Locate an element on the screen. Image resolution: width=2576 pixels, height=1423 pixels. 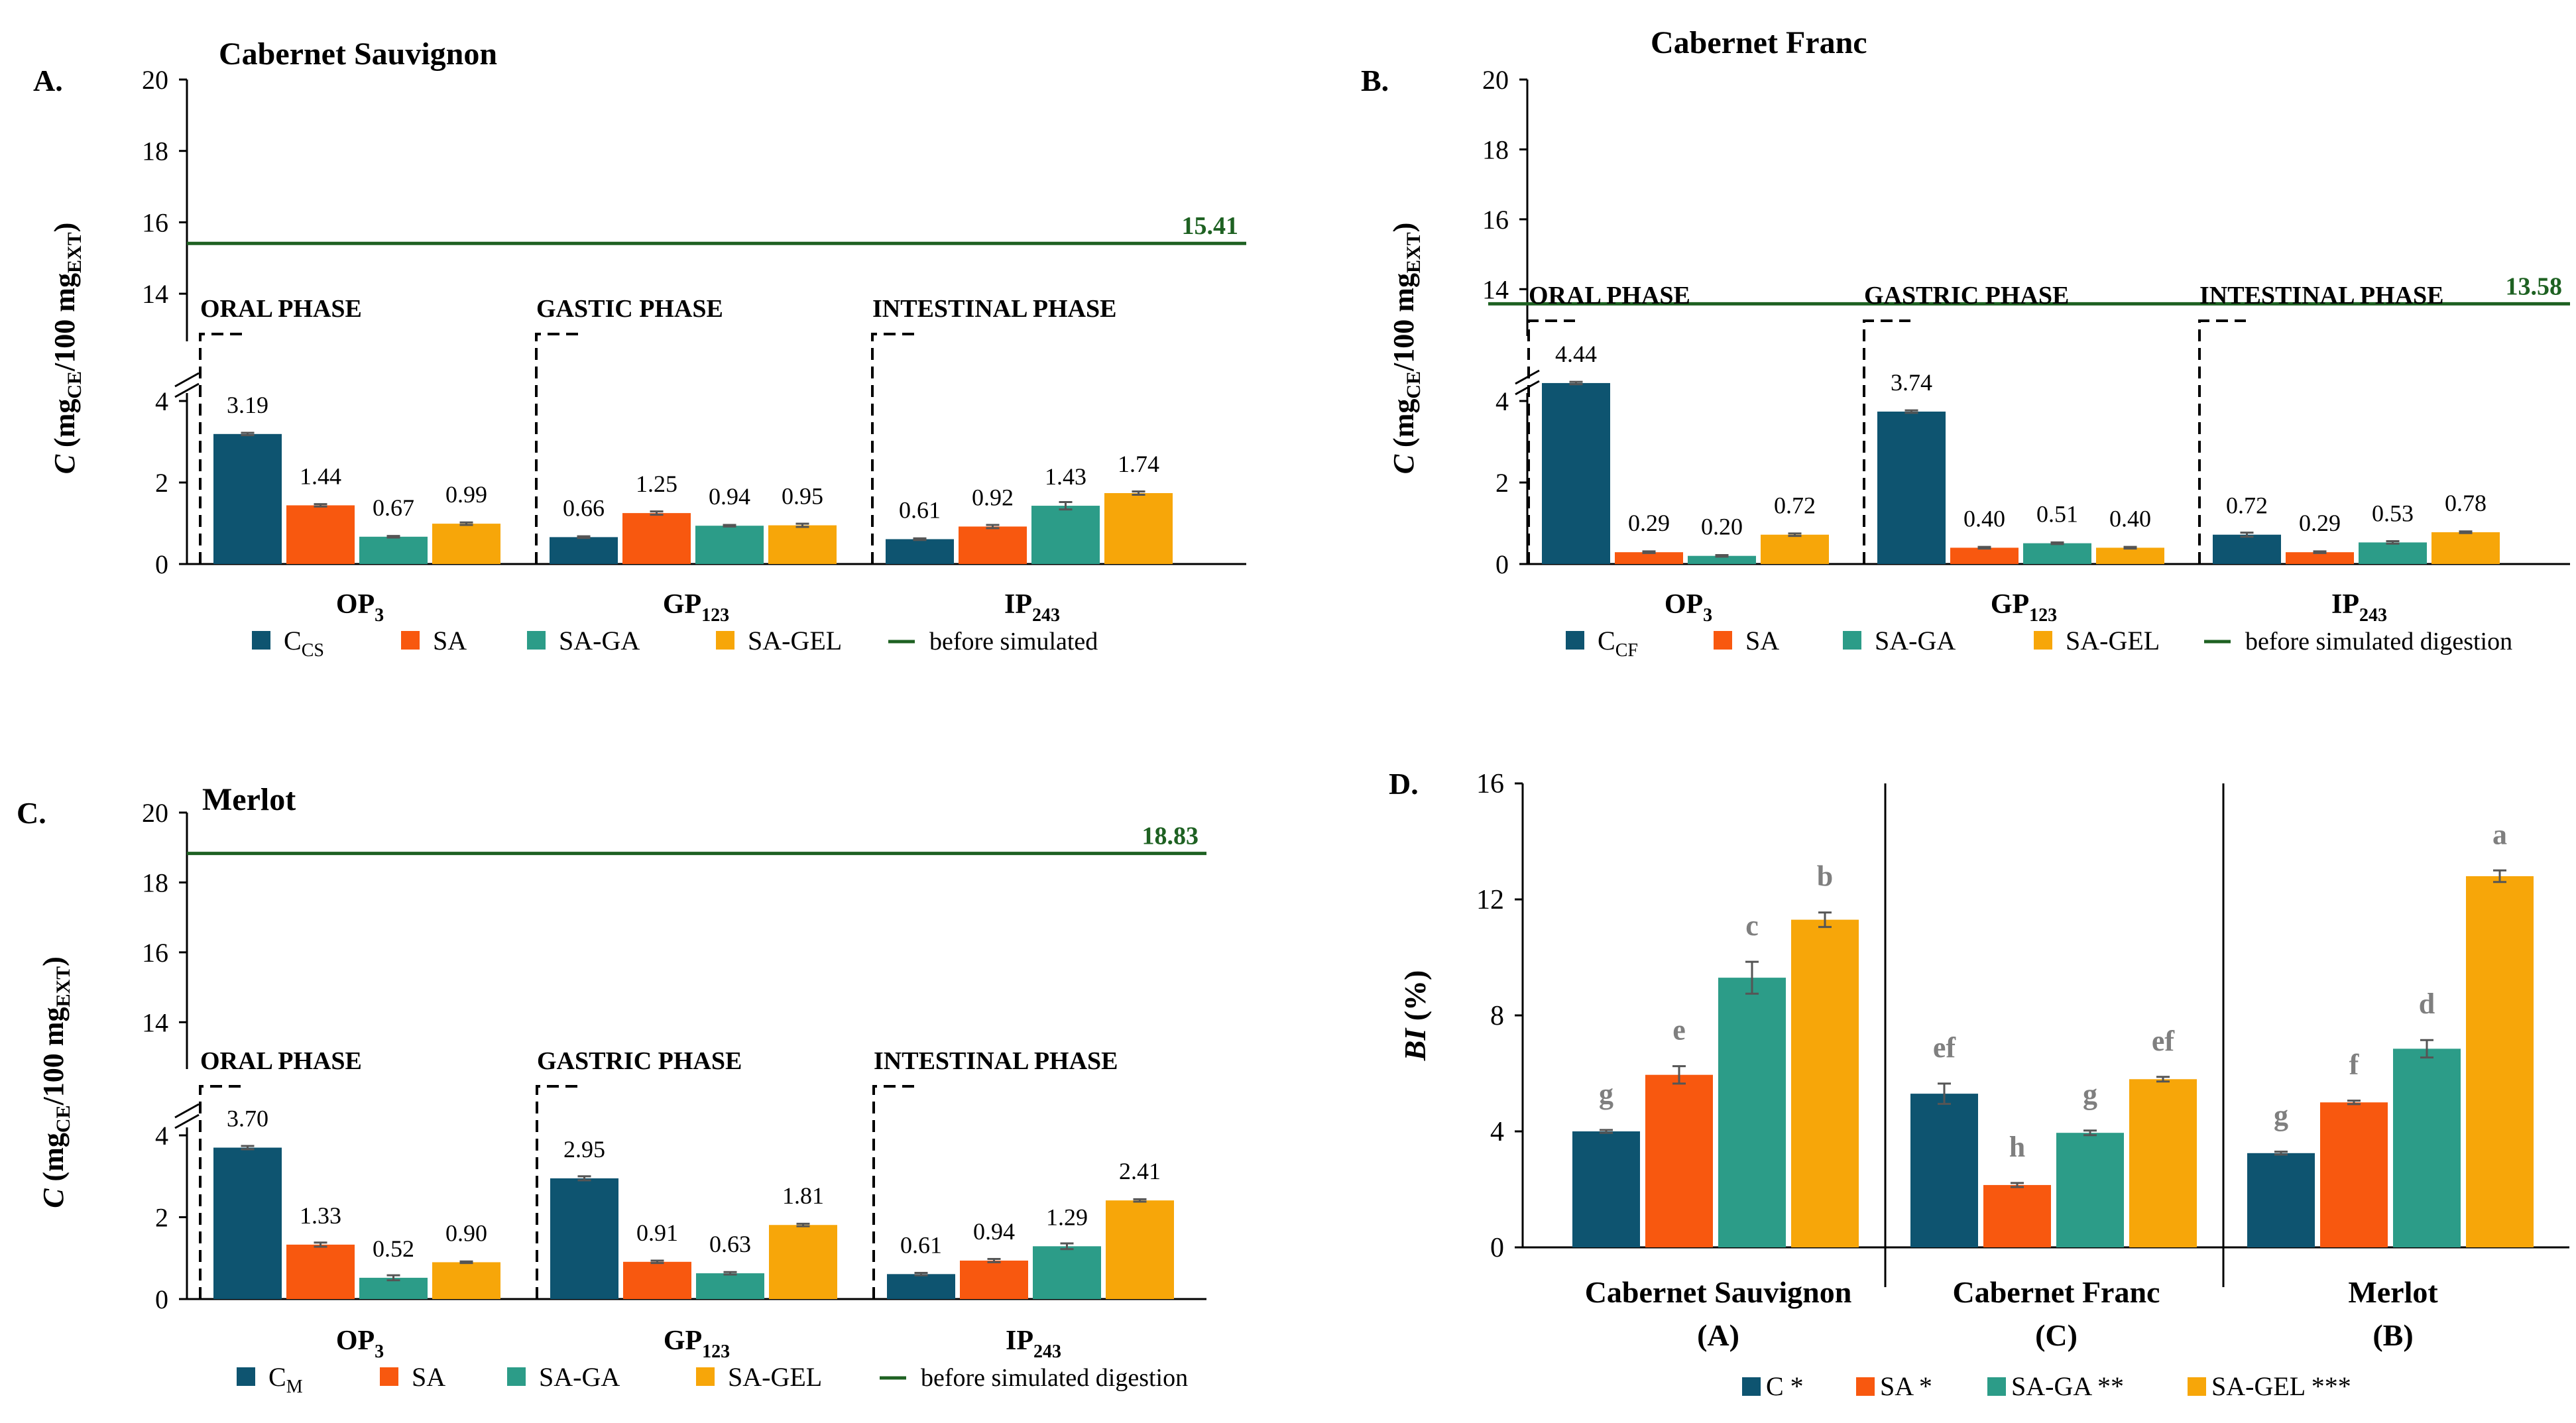
data-label: 1.74 is located at coordinates (1139, 464).